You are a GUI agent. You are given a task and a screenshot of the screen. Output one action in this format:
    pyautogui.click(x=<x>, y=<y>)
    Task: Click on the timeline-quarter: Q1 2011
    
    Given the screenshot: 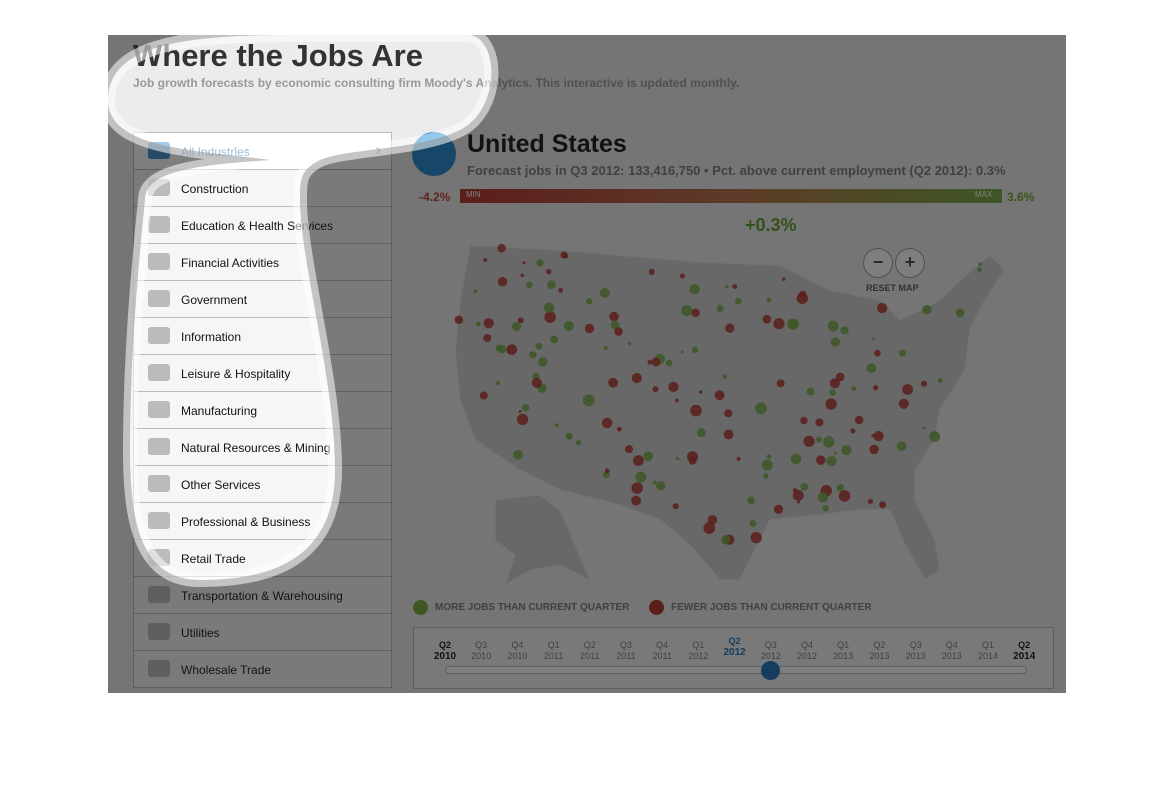 What is the action you would take?
    pyautogui.click(x=554, y=651)
    